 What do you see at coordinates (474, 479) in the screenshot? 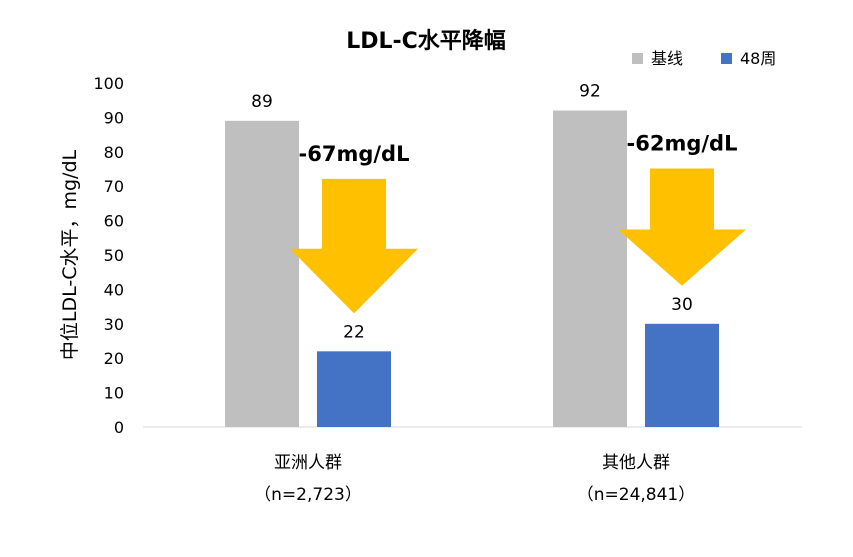
I see `category-labels: 亚洲人群 （n=2,723） 其他人群 （n=24,841）` at bounding box center [474, 479].